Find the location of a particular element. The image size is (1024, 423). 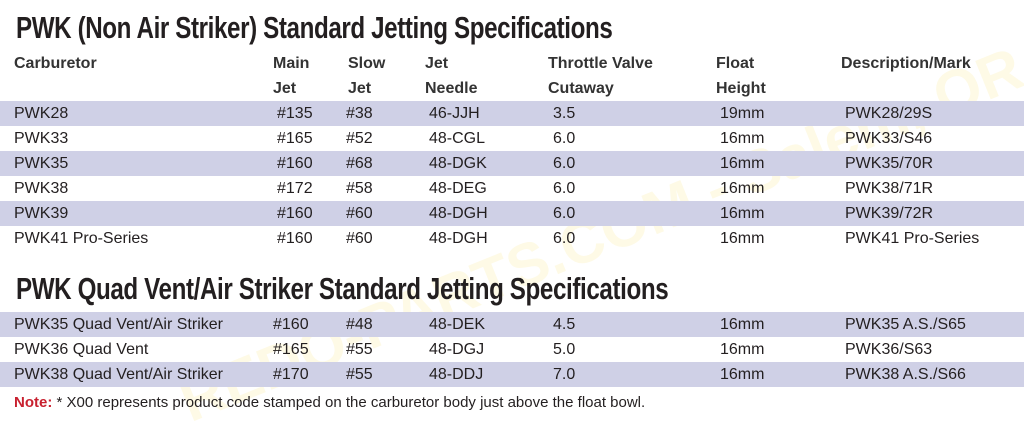

column-header: Throttle Valve is located at coordinates (600, 63).